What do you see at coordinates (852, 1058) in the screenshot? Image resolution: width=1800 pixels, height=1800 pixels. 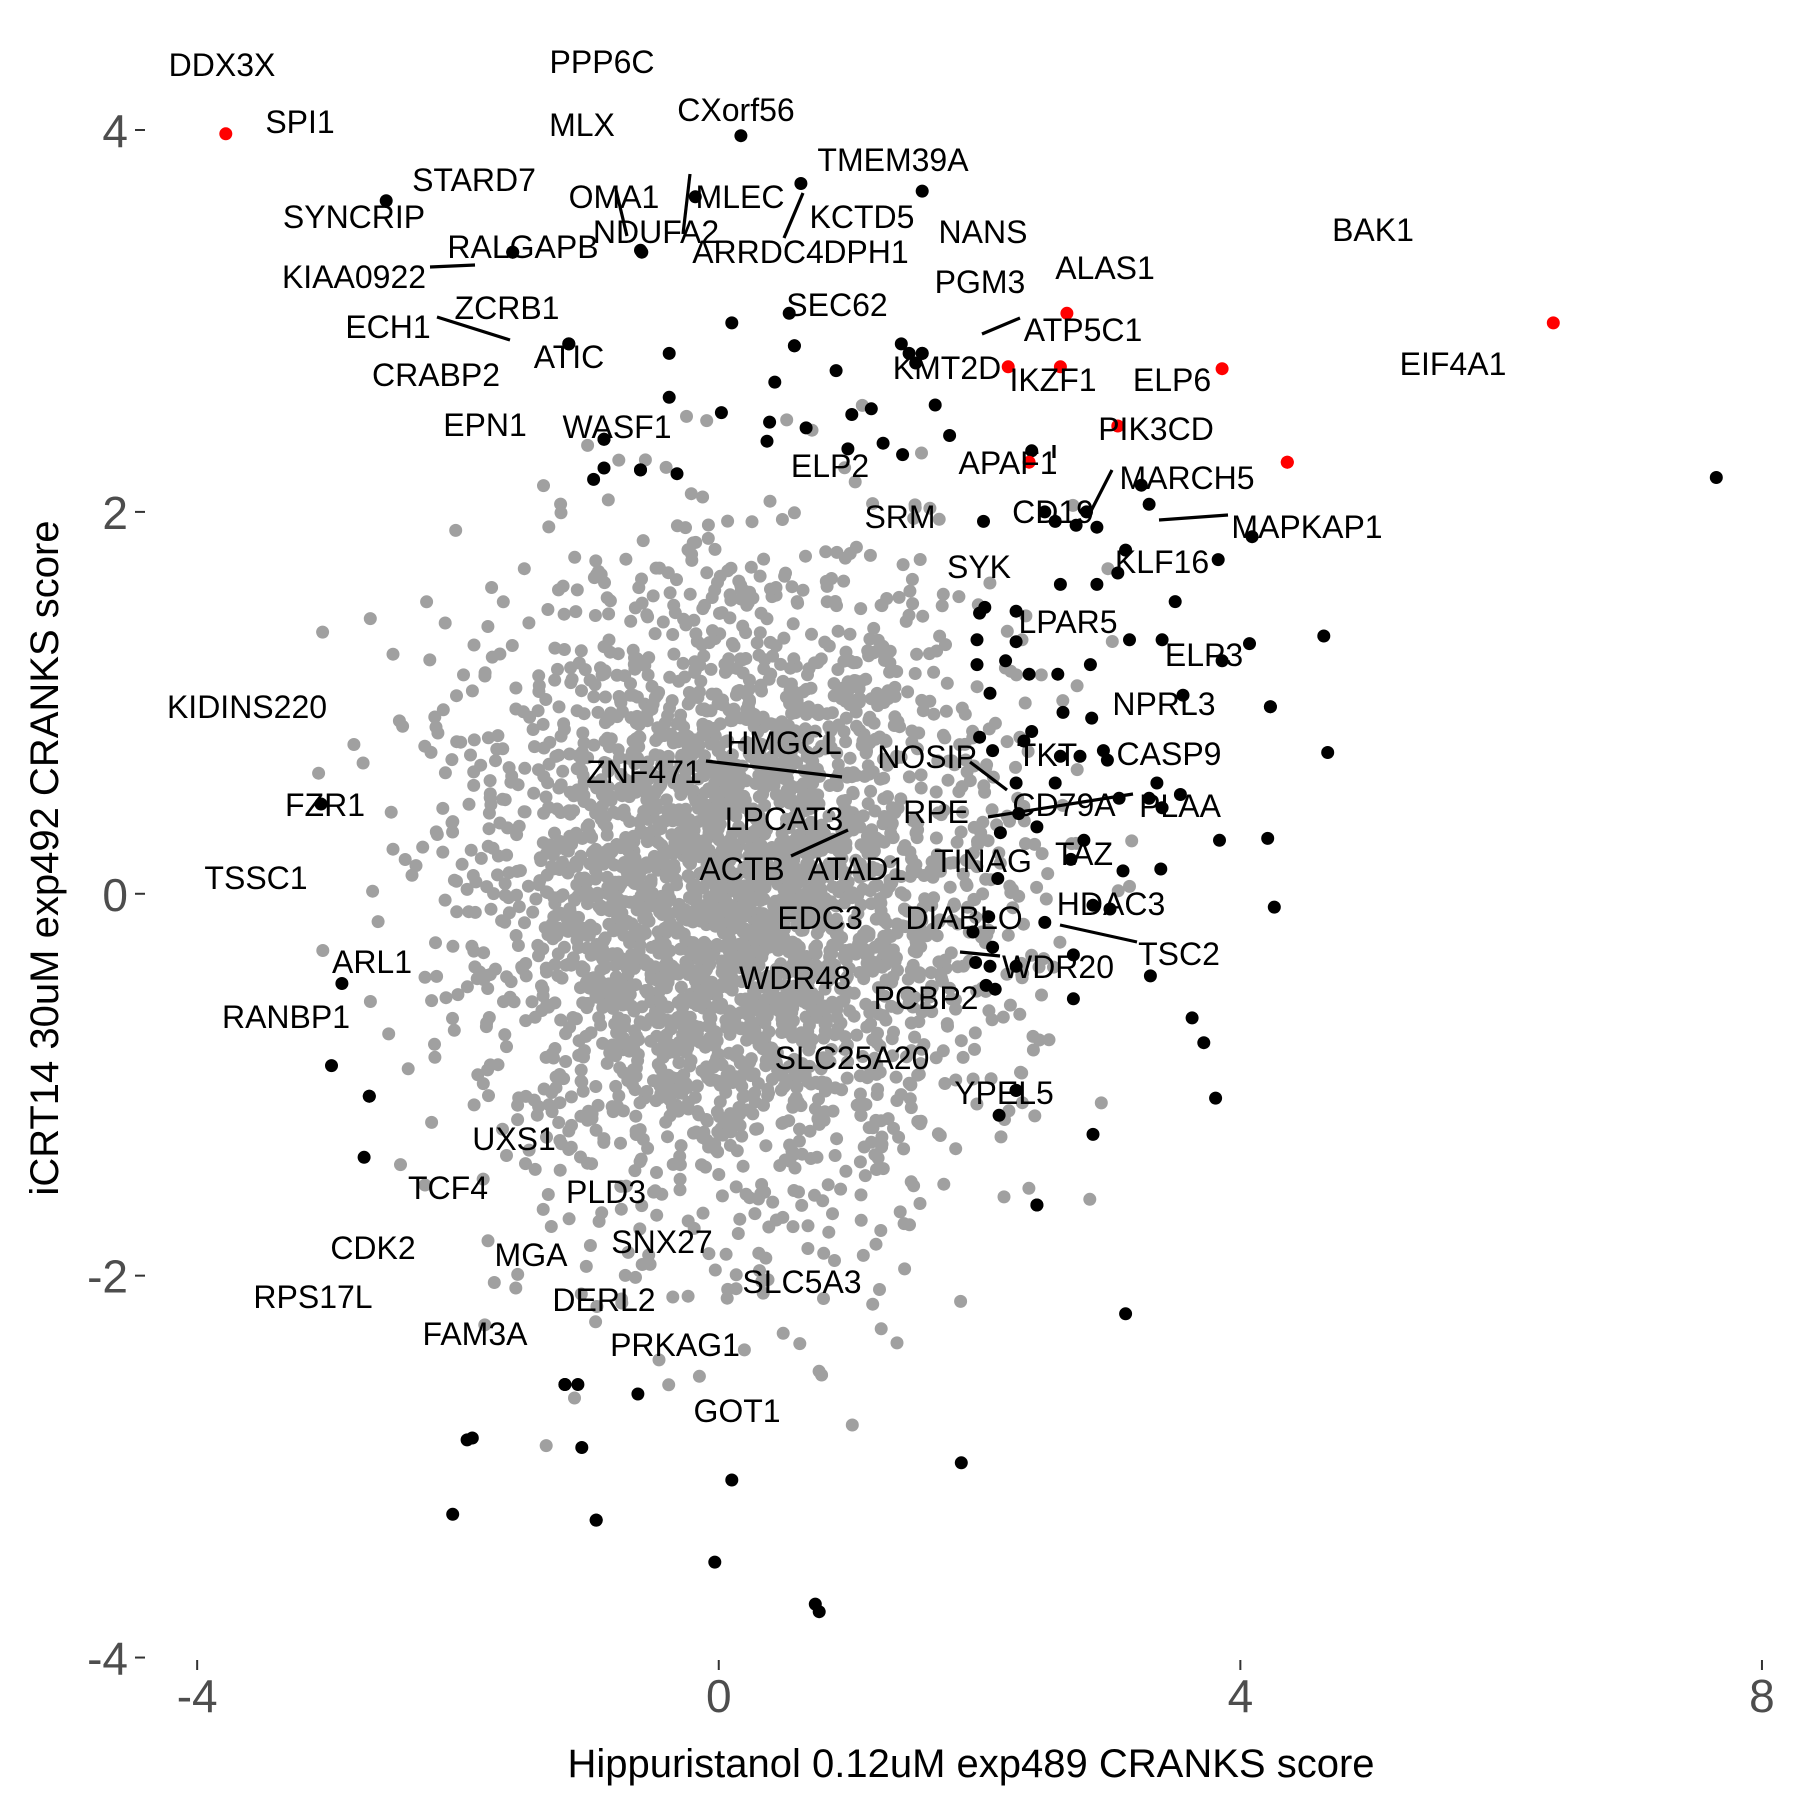 I see `label-slc25a20: SLC25A20` at bounding box center [852, 1058].